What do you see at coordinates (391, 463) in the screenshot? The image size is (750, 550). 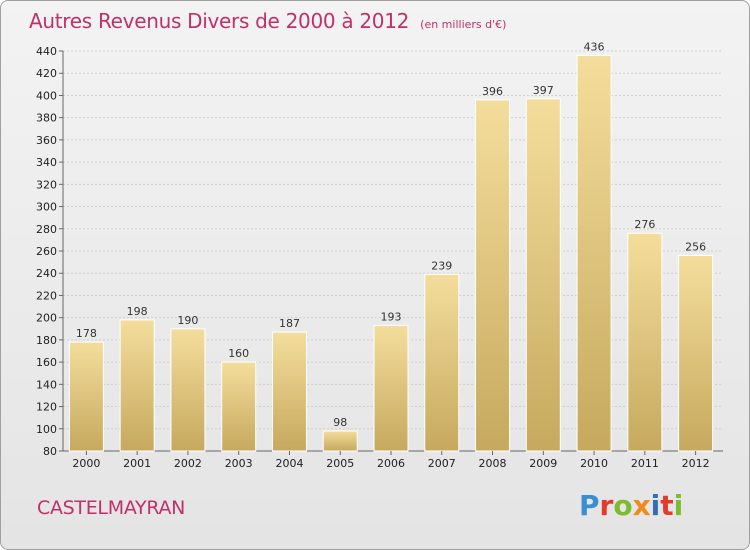 I see `x-tick-label-2006: 2006` at bounding box center [391, 463].